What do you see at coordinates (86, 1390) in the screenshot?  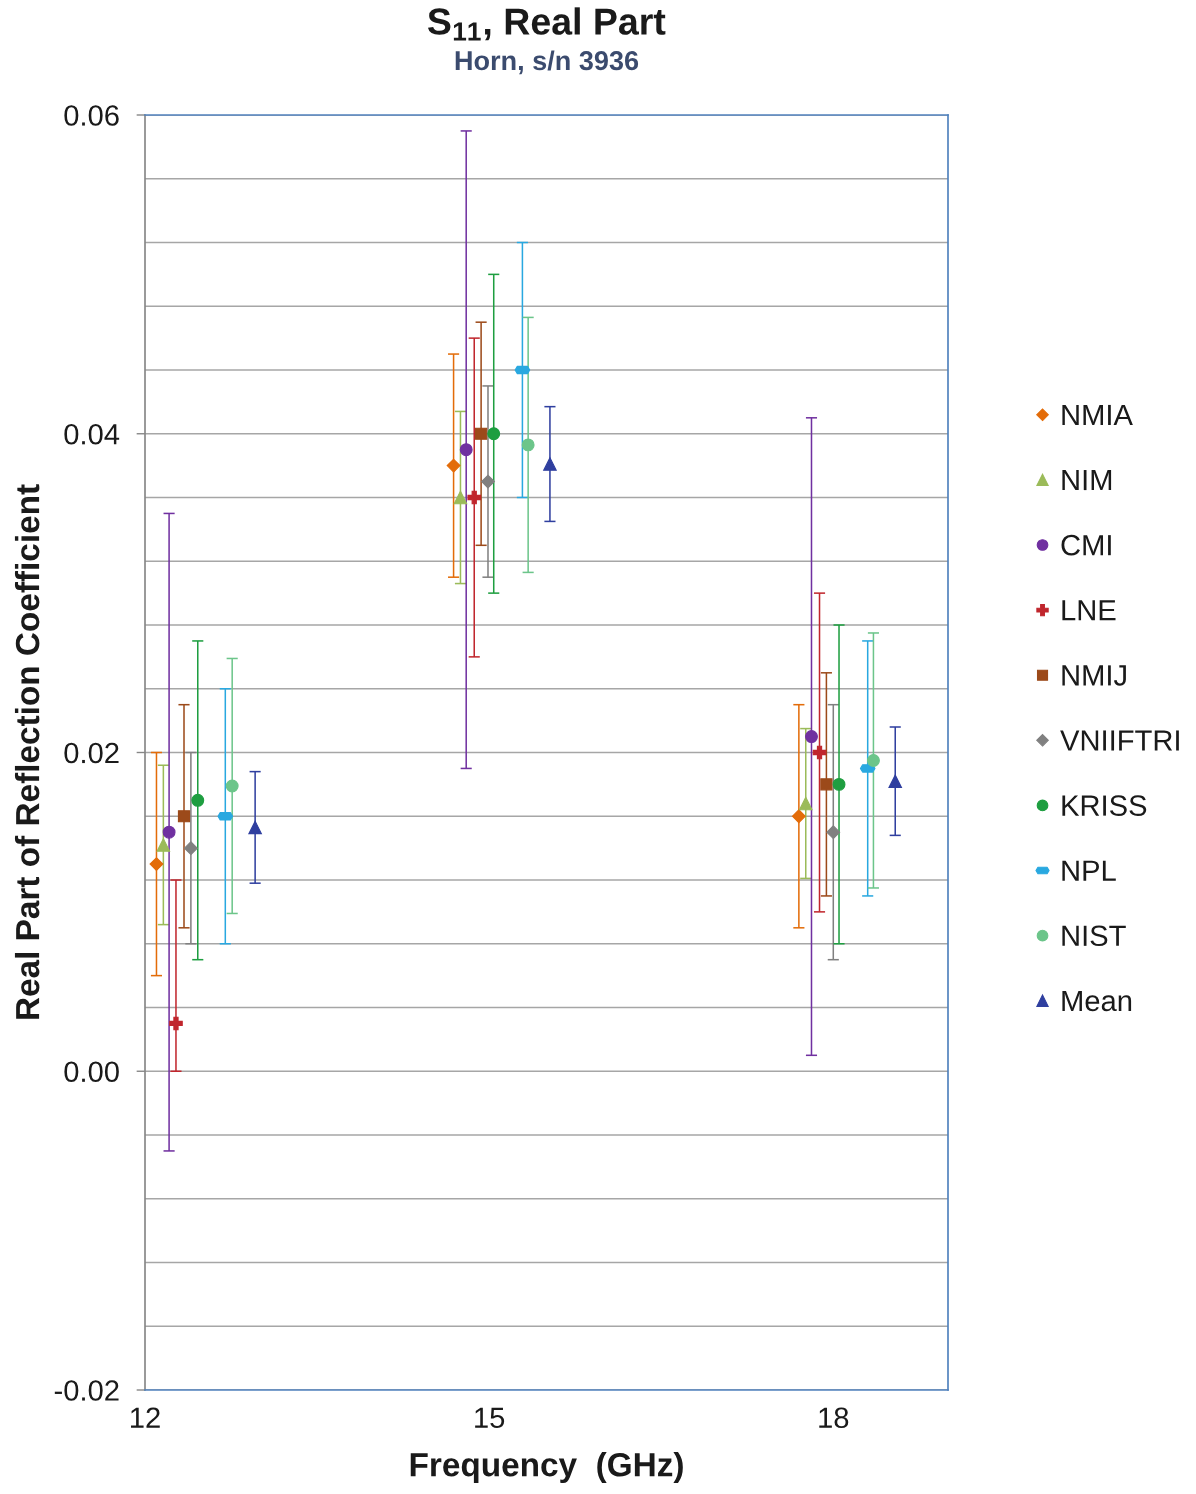 I see `y-tick-label: -0.02` at bounding box center [86, 1390].